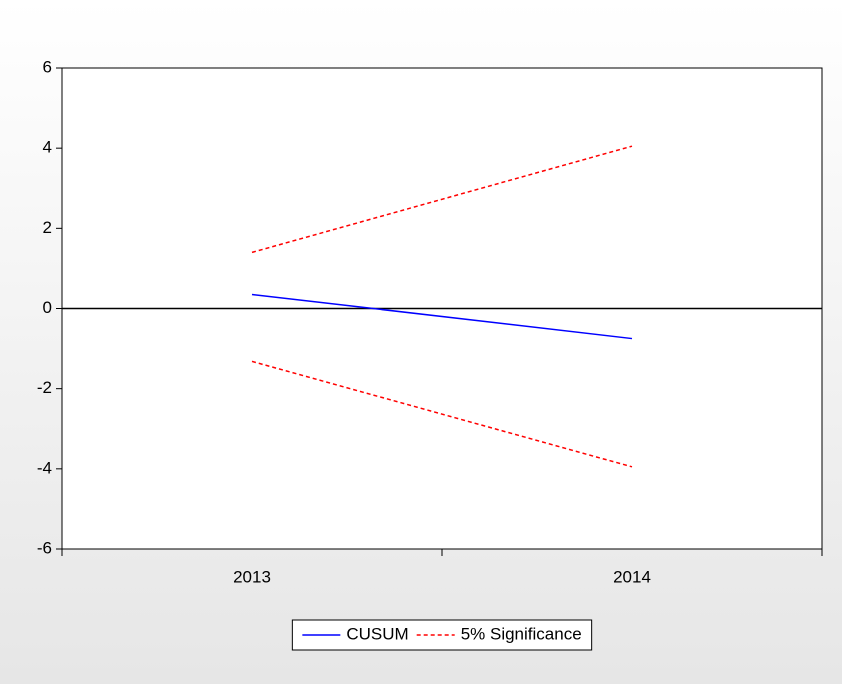 This screenshot has height=684, width=842. Describe the element at coordinates (47, 66) in the screenshot. I see `y-tick-label: 6` at that location.